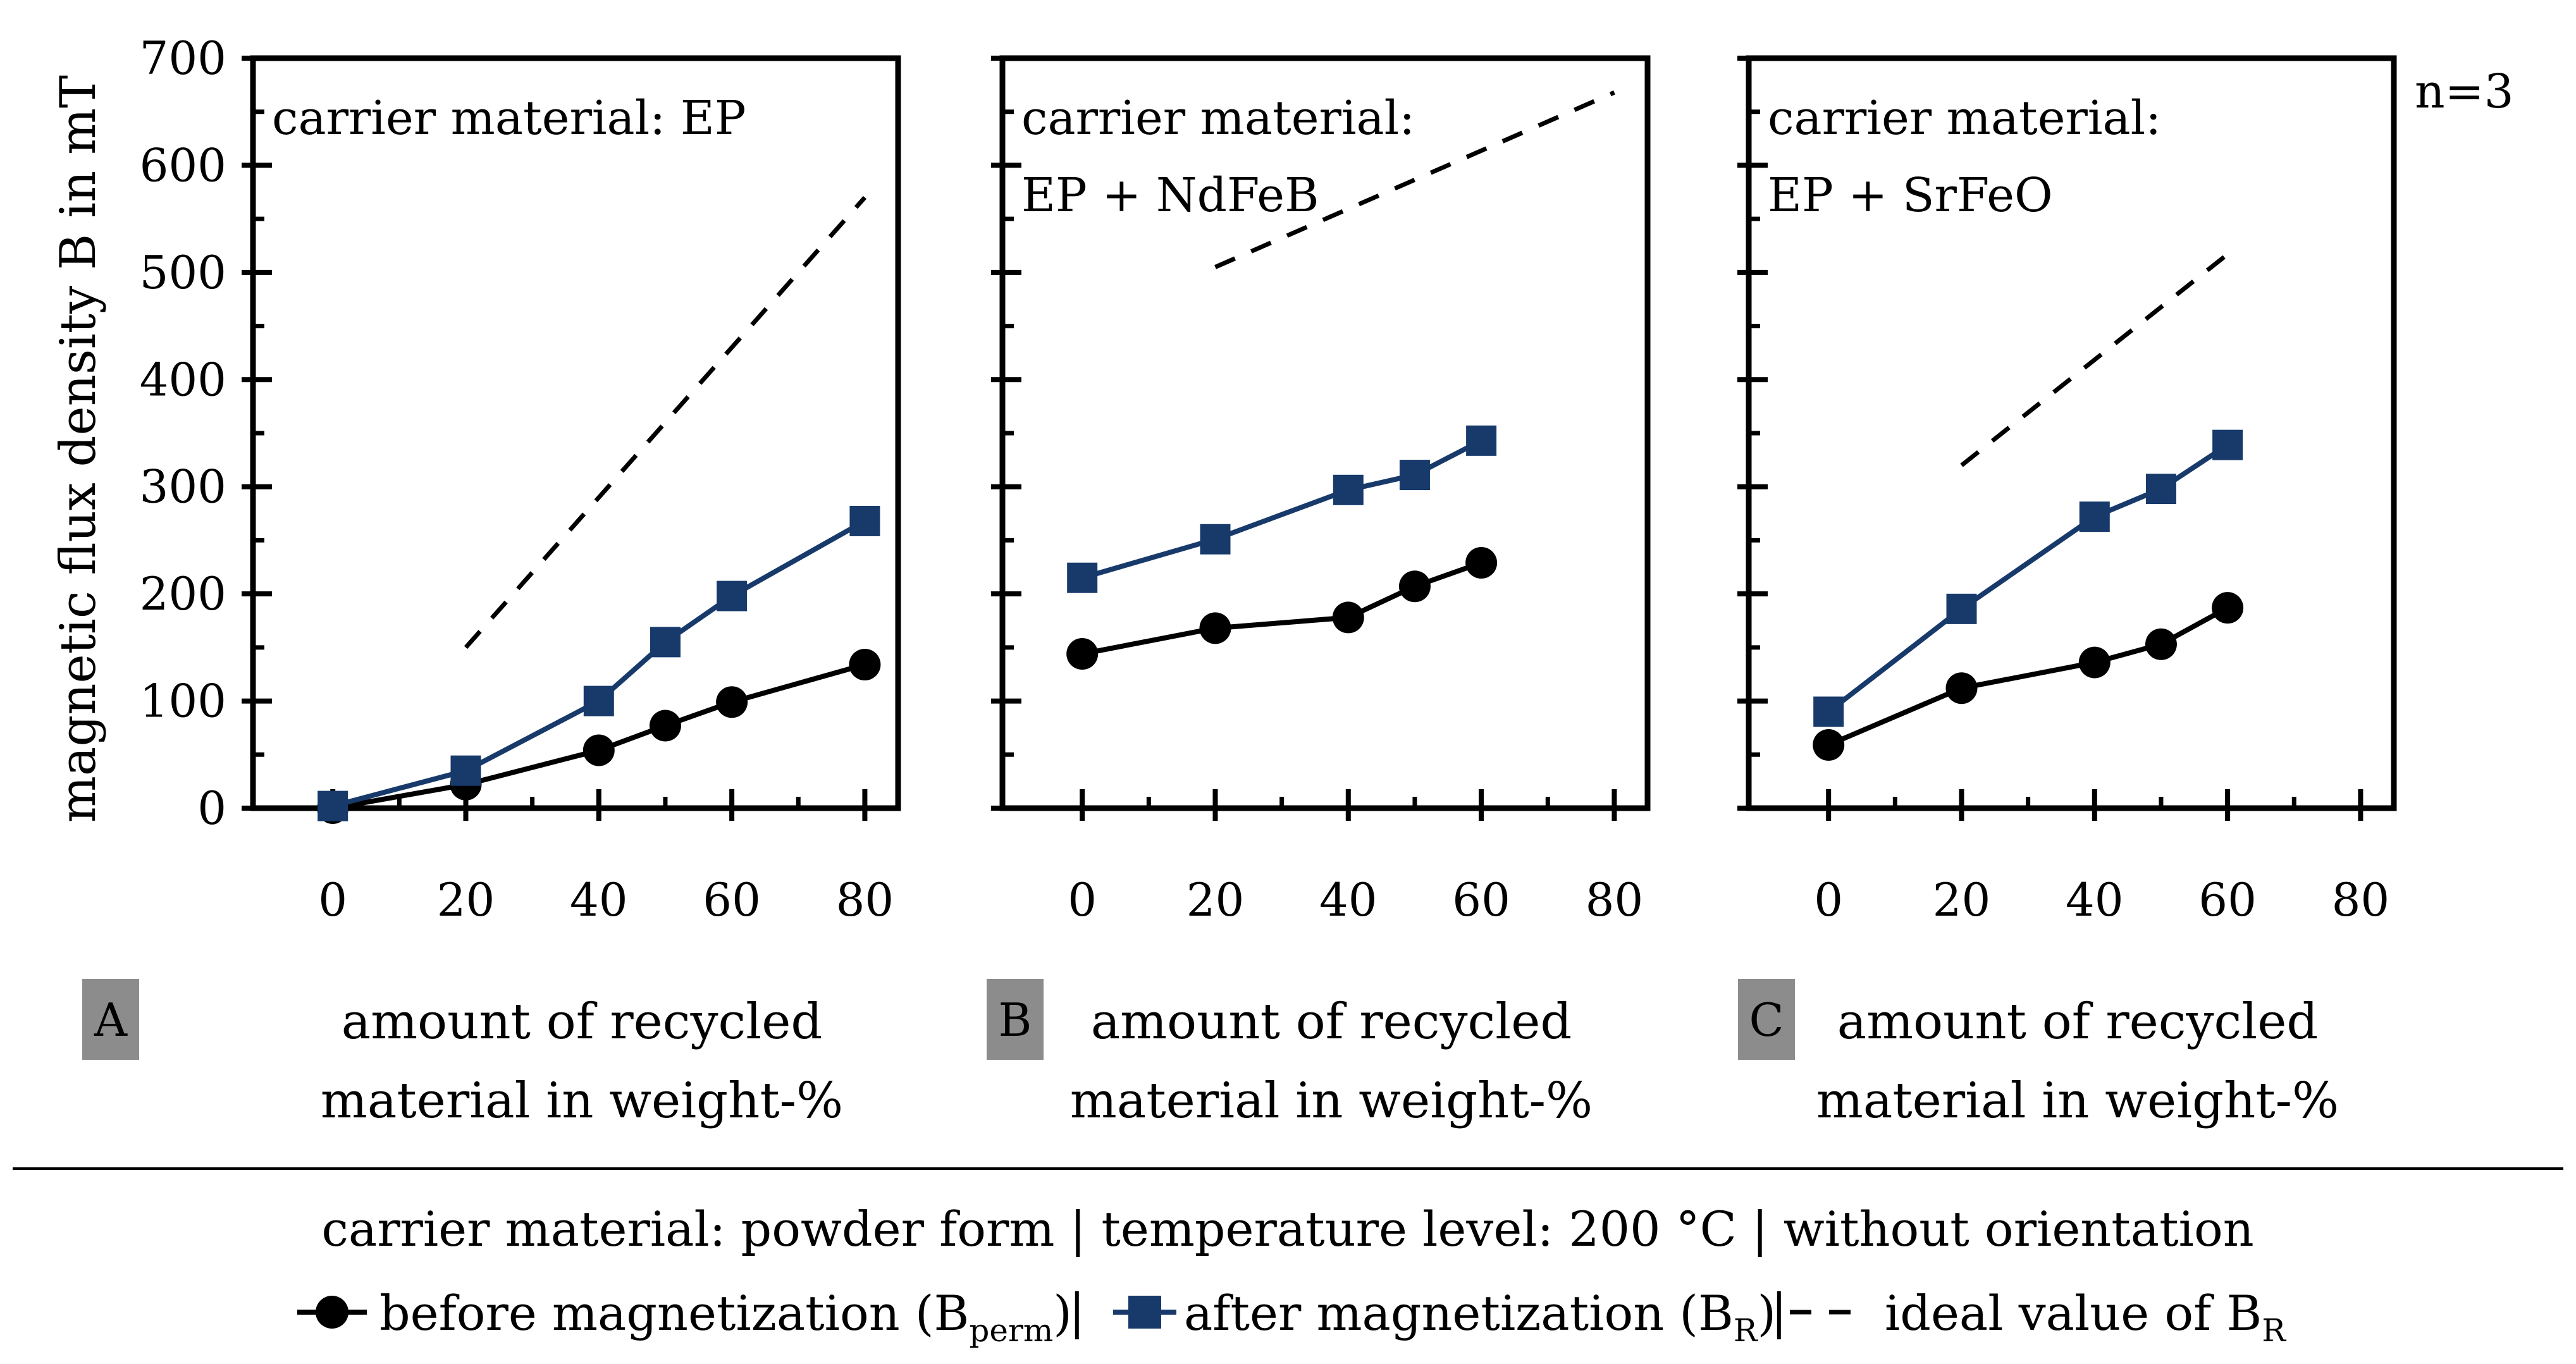 The height and width of the screenshot is (1364, 2576). What do you see at coordinates (2095, 899) in the screenshot?
I see `x-tick-label-c: 40` at bounding box center [2095, 899].